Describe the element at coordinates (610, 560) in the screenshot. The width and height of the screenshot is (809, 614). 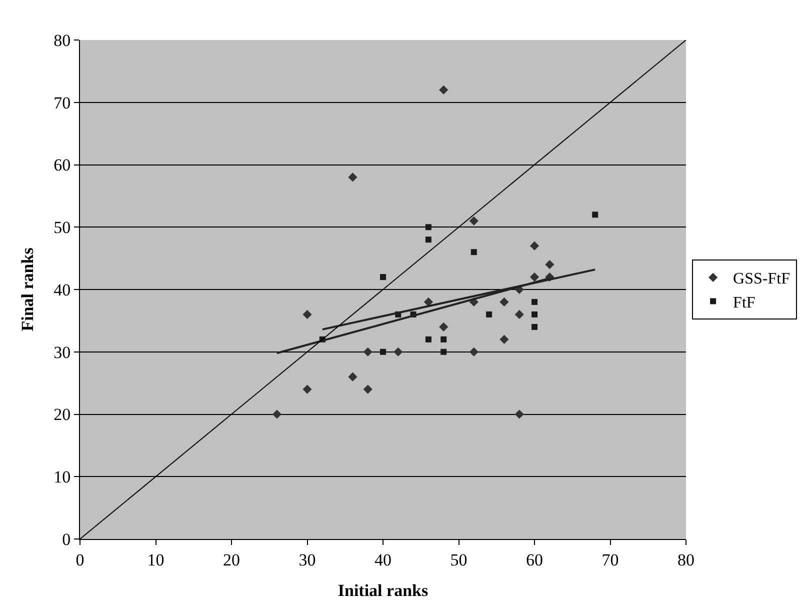
I see `x-tick-label: 70` at that location.